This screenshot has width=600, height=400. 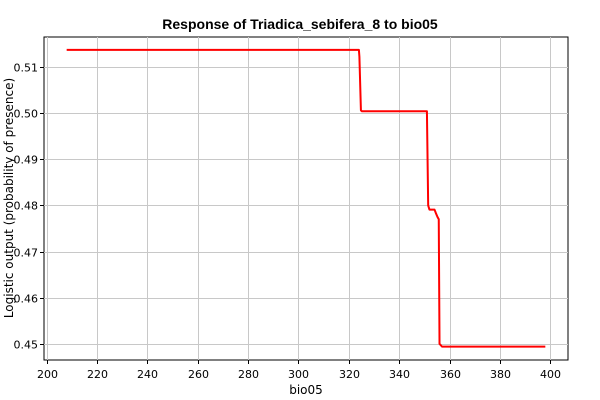 I want to click on y-axis-ticks: 0.45 0.46 0.47 0.48 0.49 0.50 0.51, so click(x=29, y=207).